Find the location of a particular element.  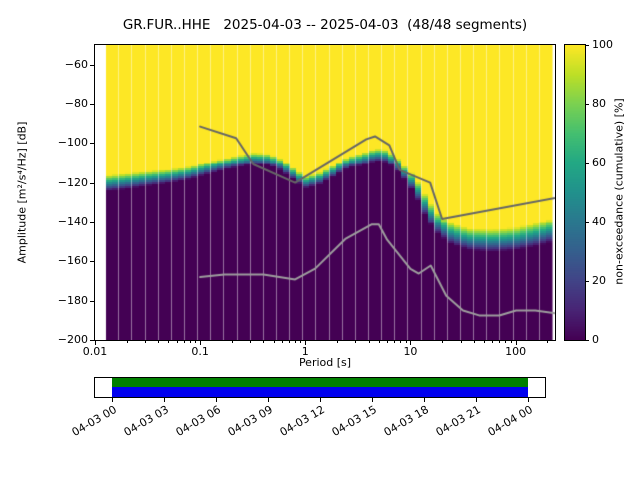

timeline-tick-label: 04-03 09 is located at coordinates (250, 421).